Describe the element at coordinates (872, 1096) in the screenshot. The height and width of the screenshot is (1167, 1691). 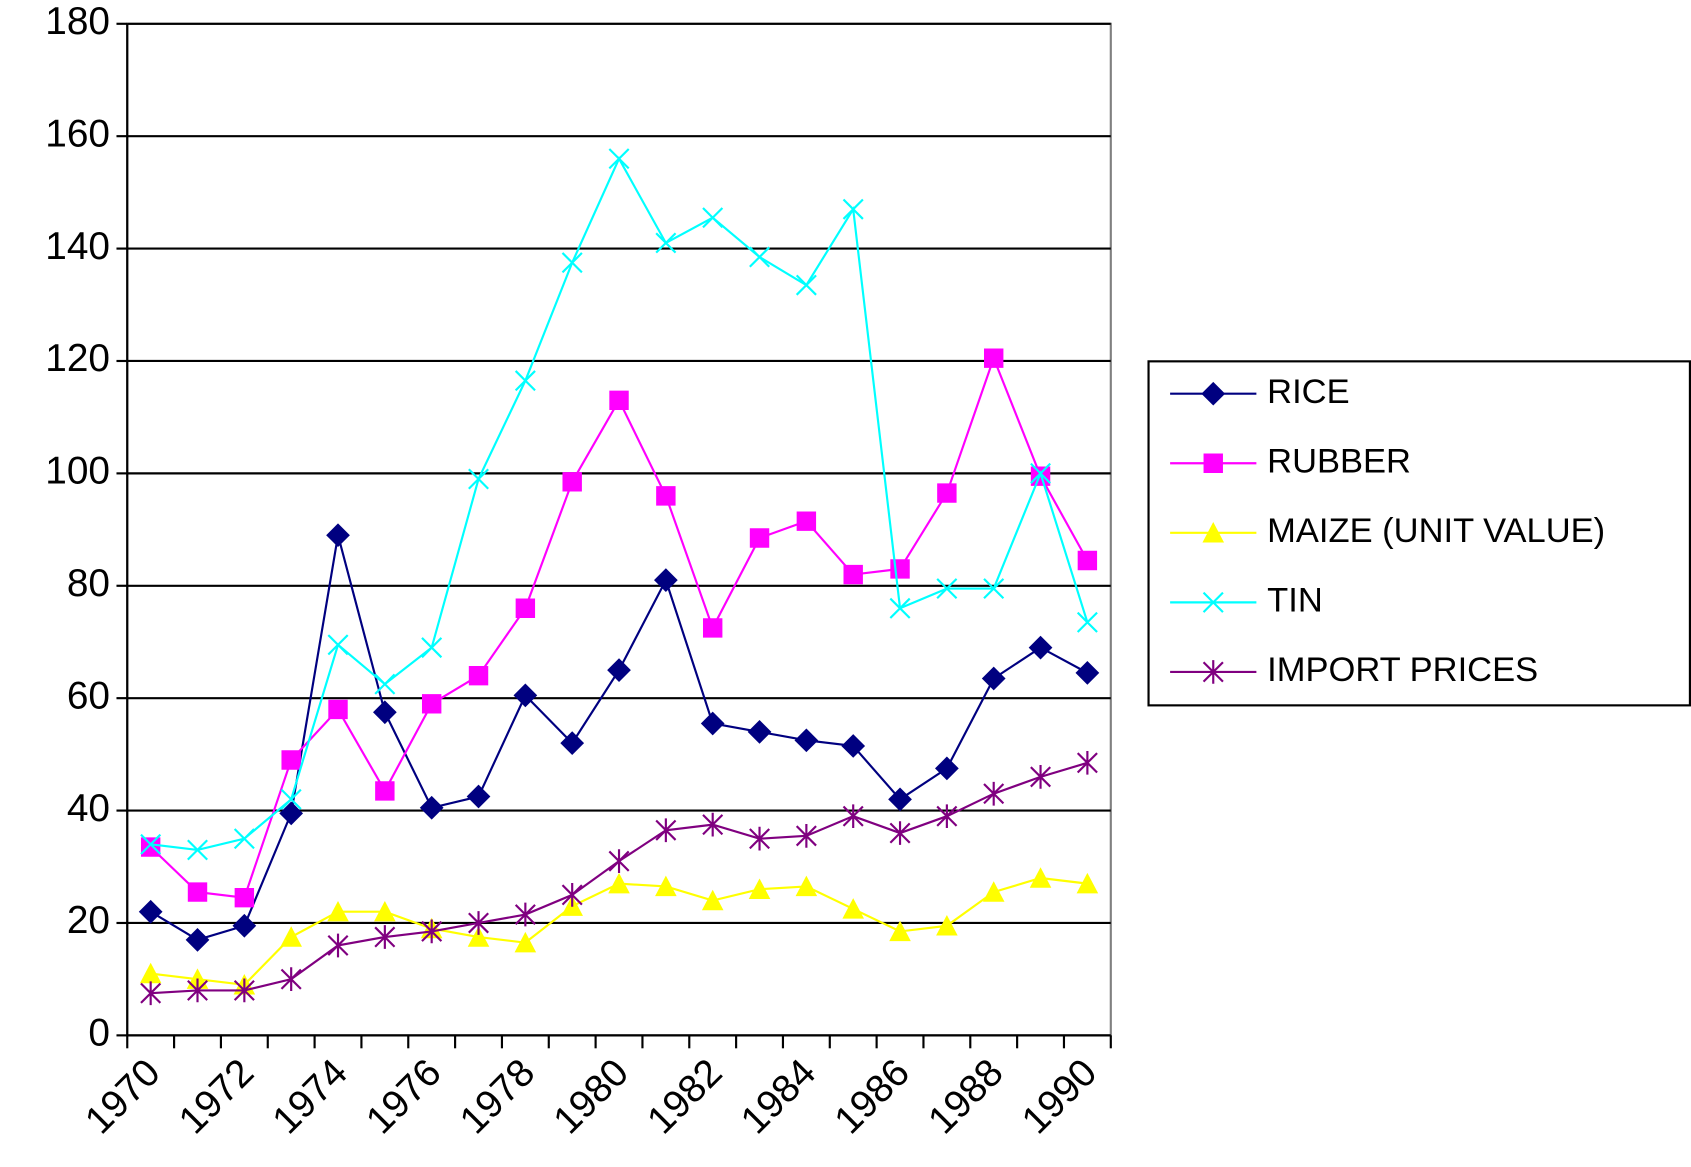
I see `x-tick-label: 1986` at that location.